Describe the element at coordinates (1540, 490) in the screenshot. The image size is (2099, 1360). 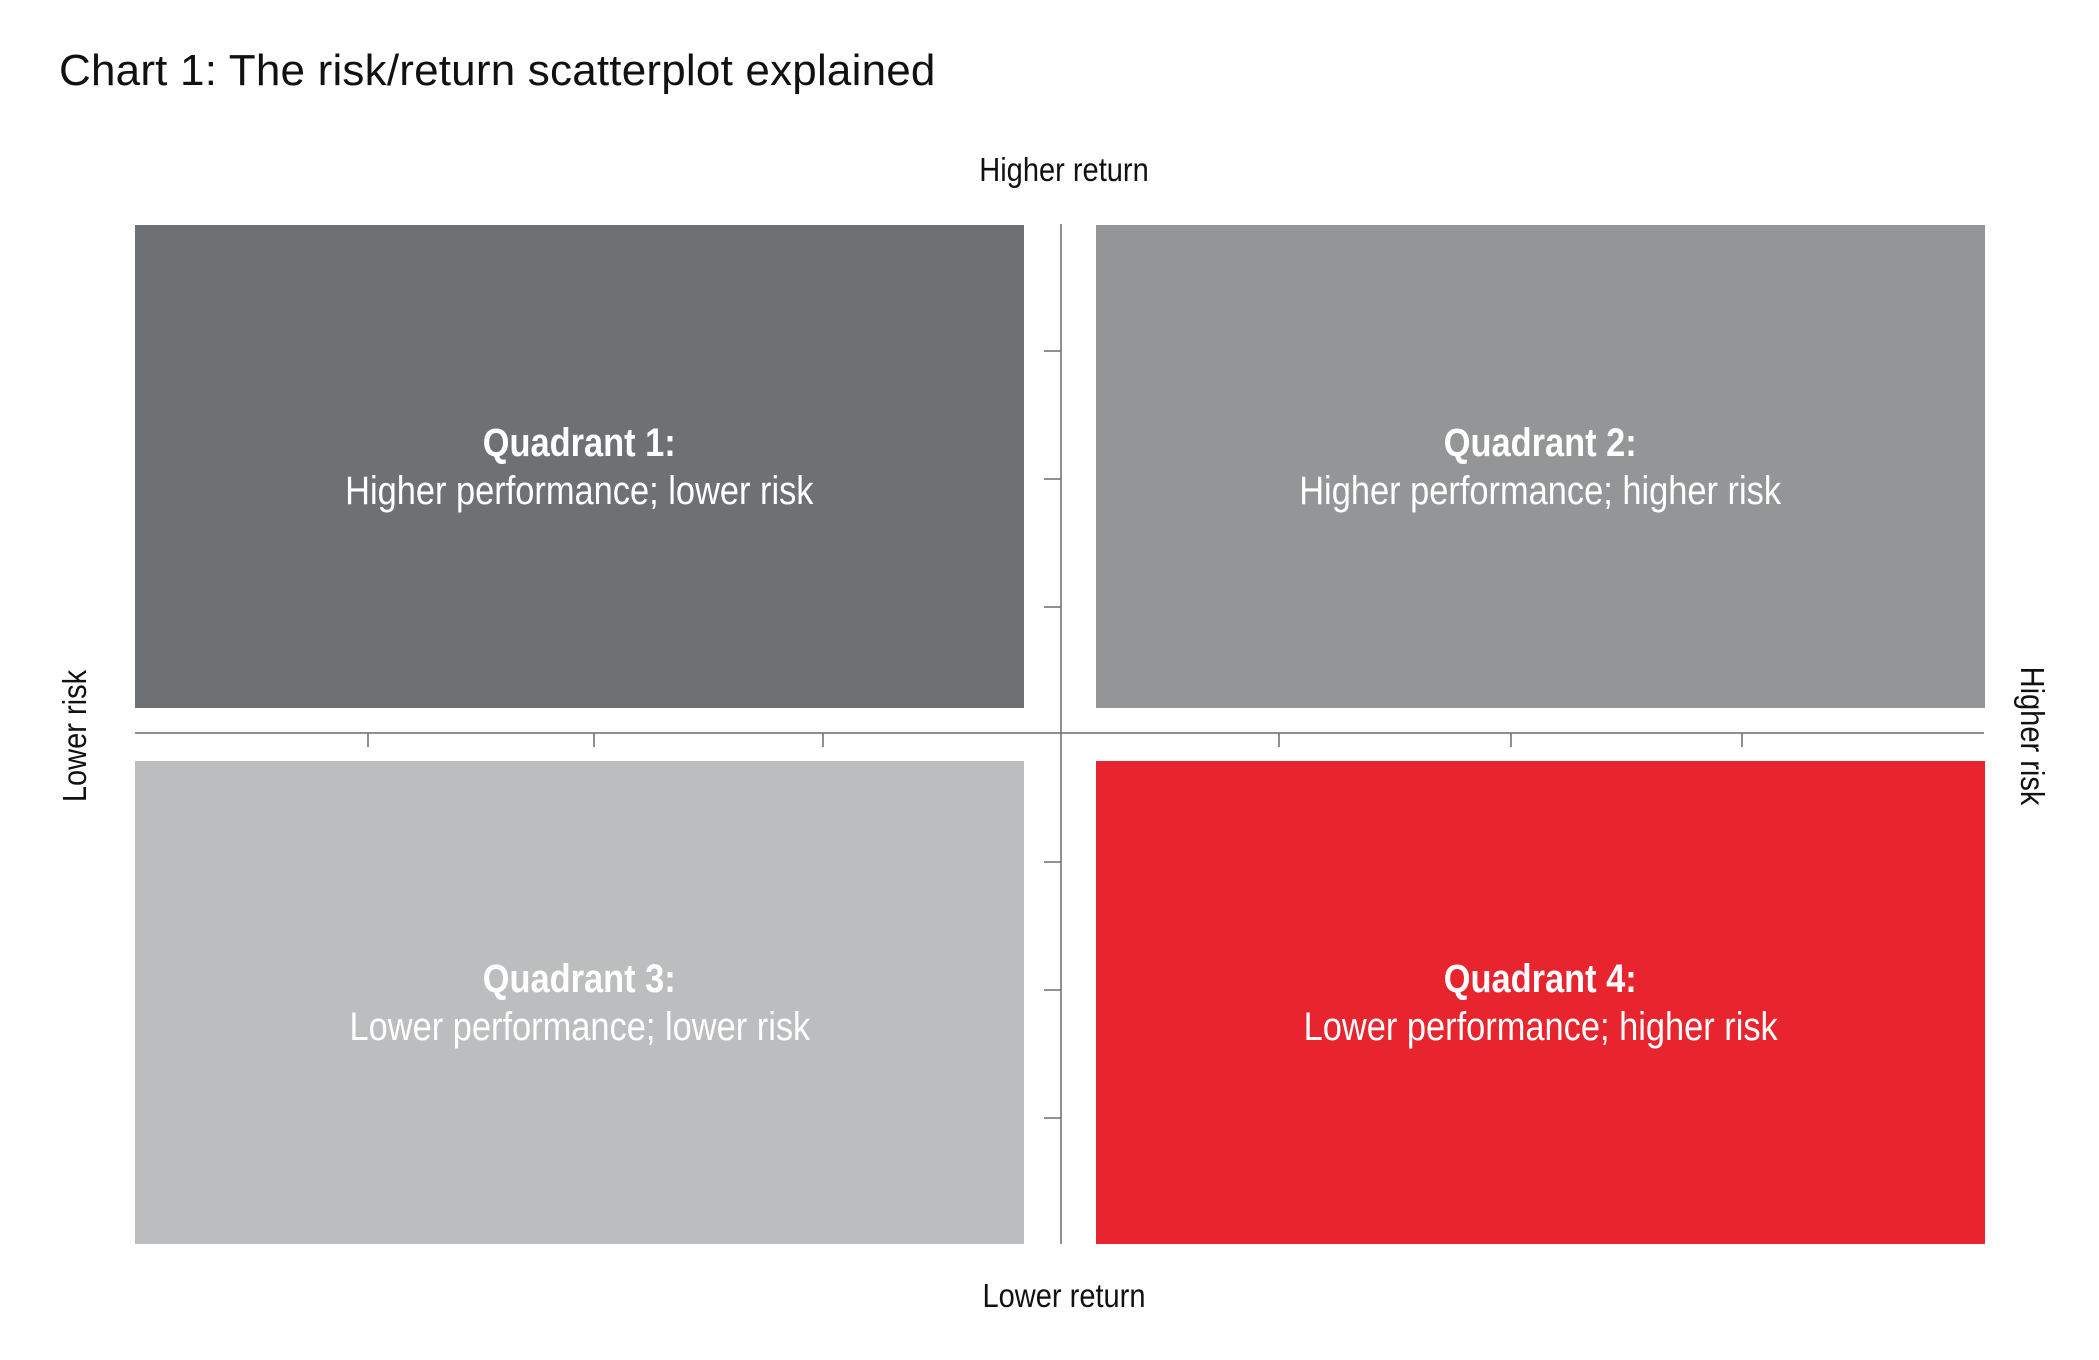
I see `quadrant-2-description: Higher performance; higher risk` at that location.